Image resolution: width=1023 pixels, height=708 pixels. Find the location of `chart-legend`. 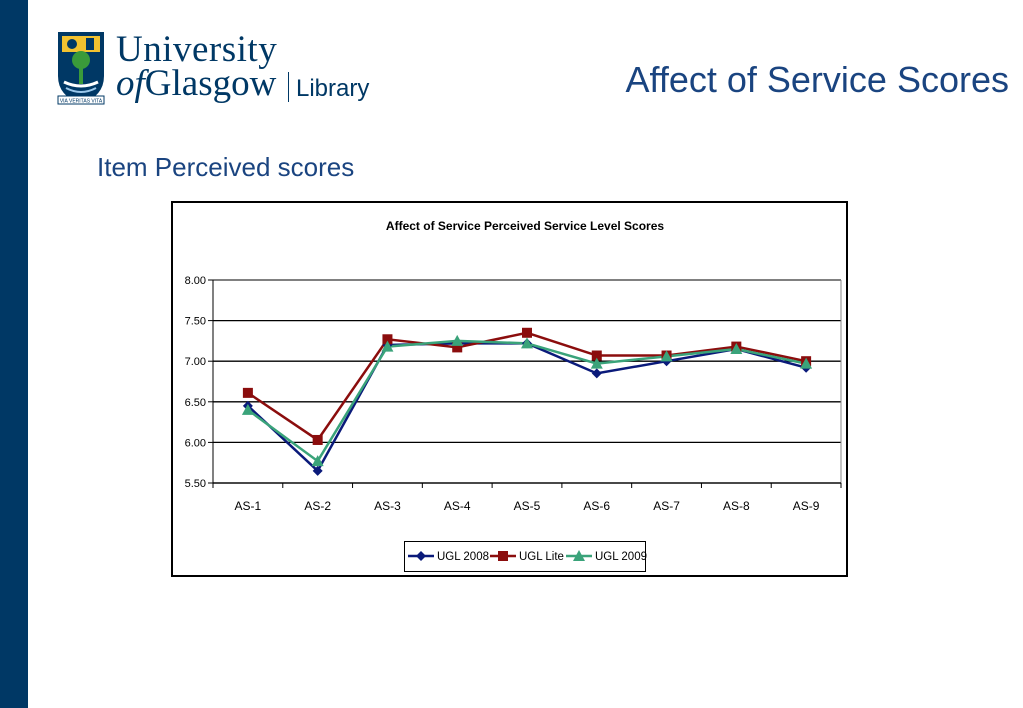

chart-legend is located at coordinates (525, 556).